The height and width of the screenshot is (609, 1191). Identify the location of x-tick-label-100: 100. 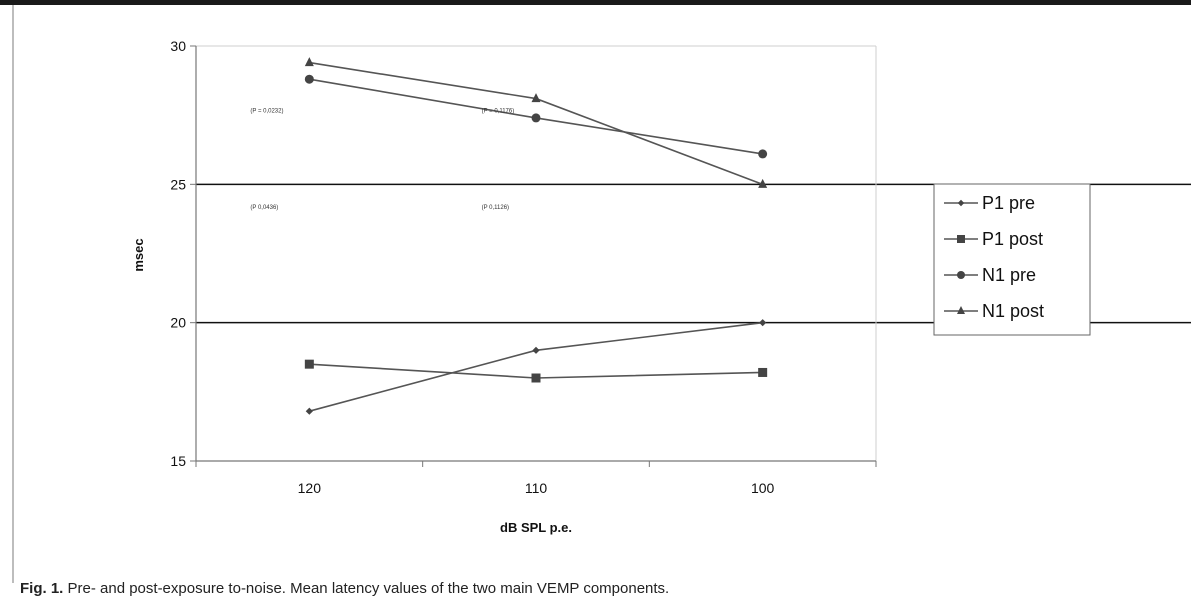
(763, 488).